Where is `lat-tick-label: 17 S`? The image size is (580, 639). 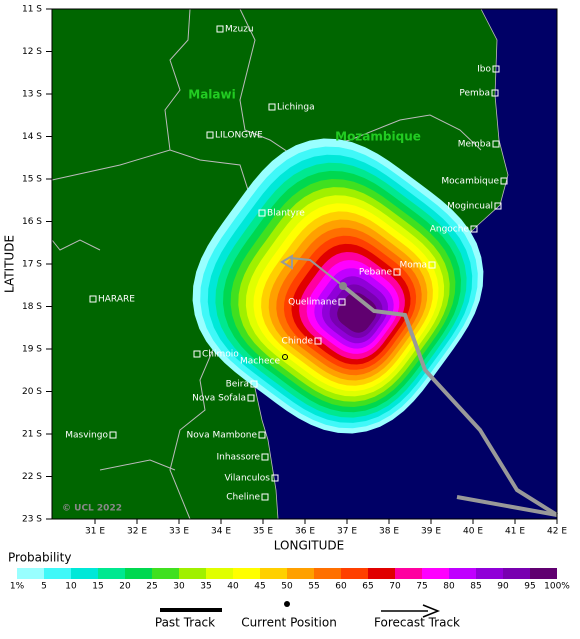 lat-tick-label: 17 S is located at coordinates (32, 265).